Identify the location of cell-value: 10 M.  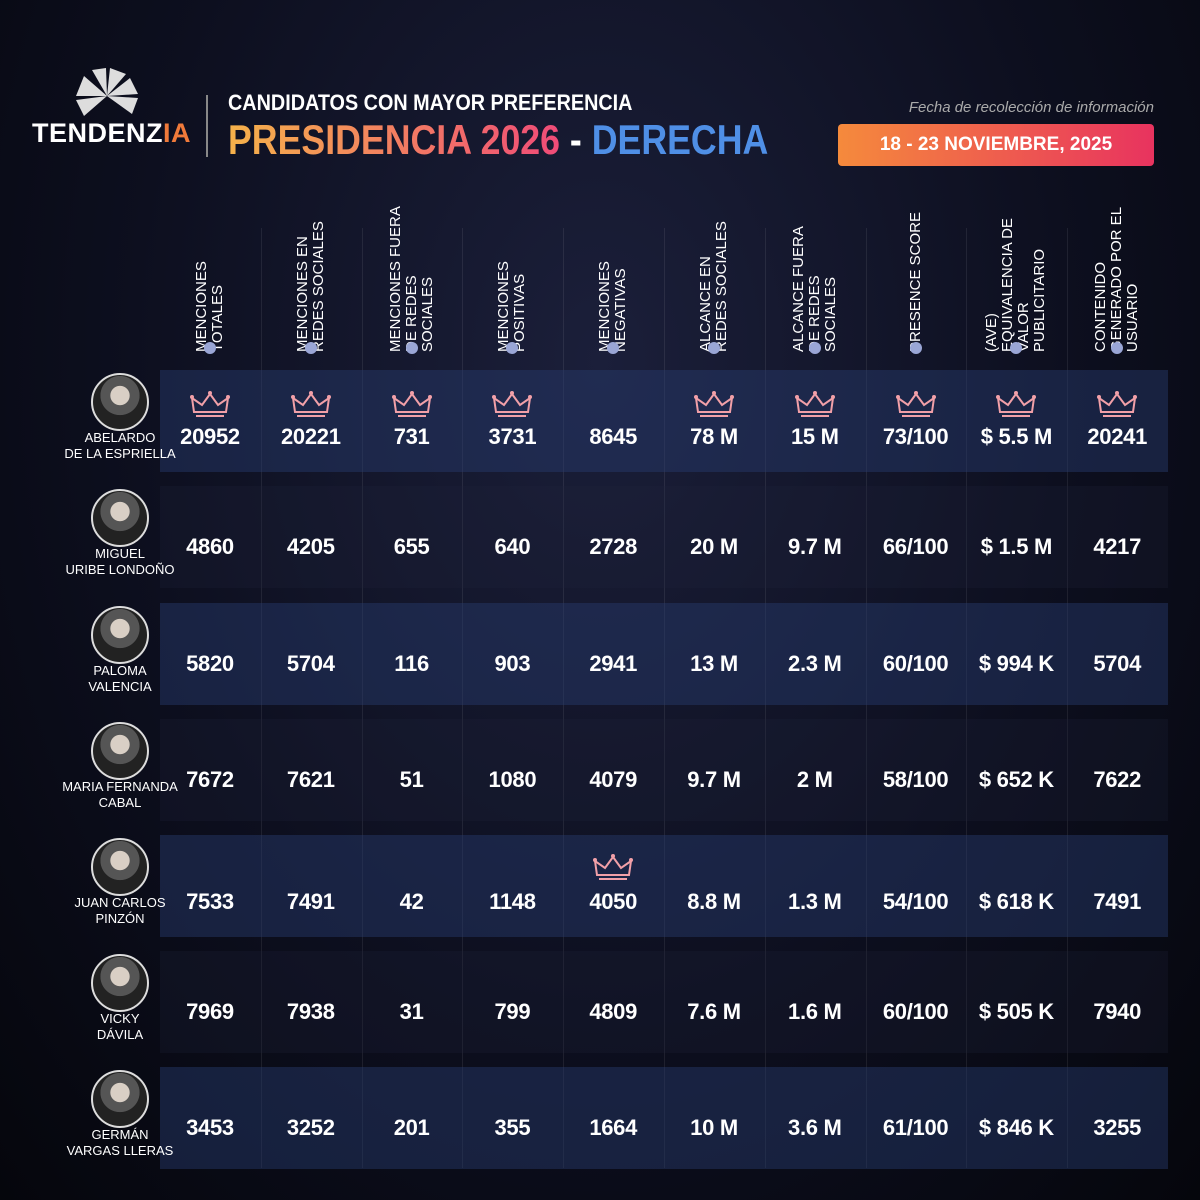
(714, 1127).